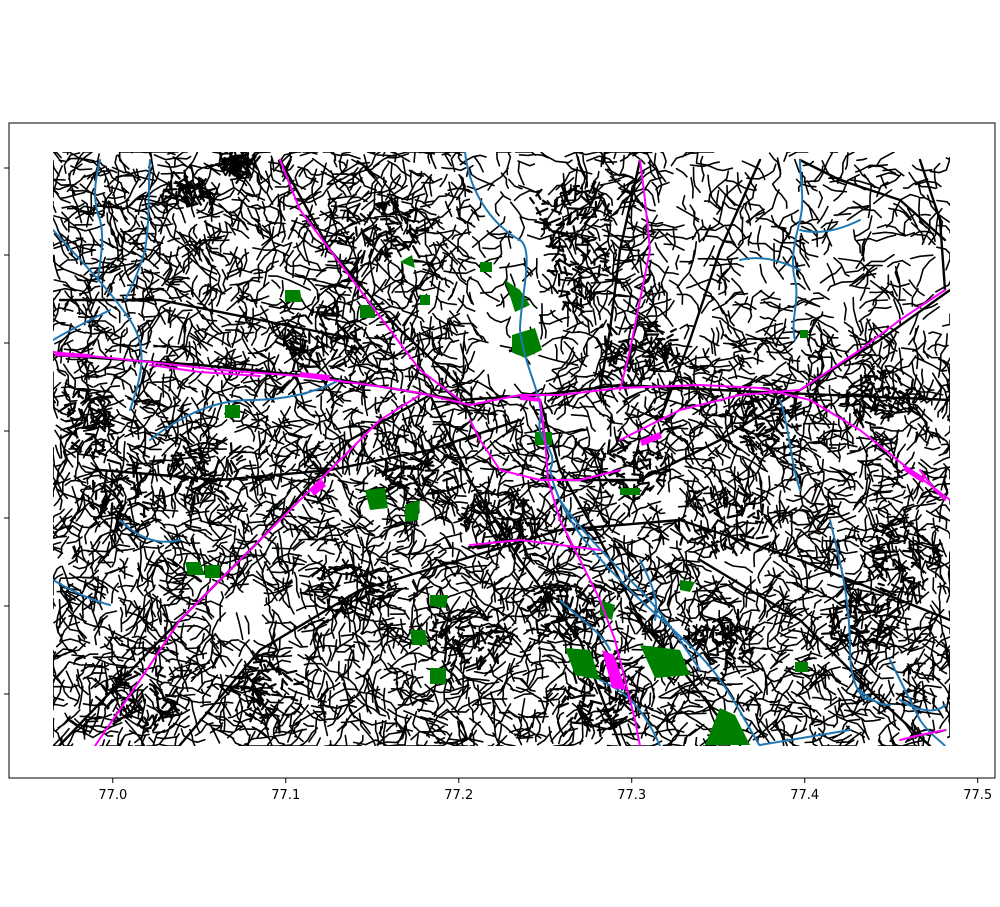  I want to click on x-tick-label: 77.1, so click(285, 795).